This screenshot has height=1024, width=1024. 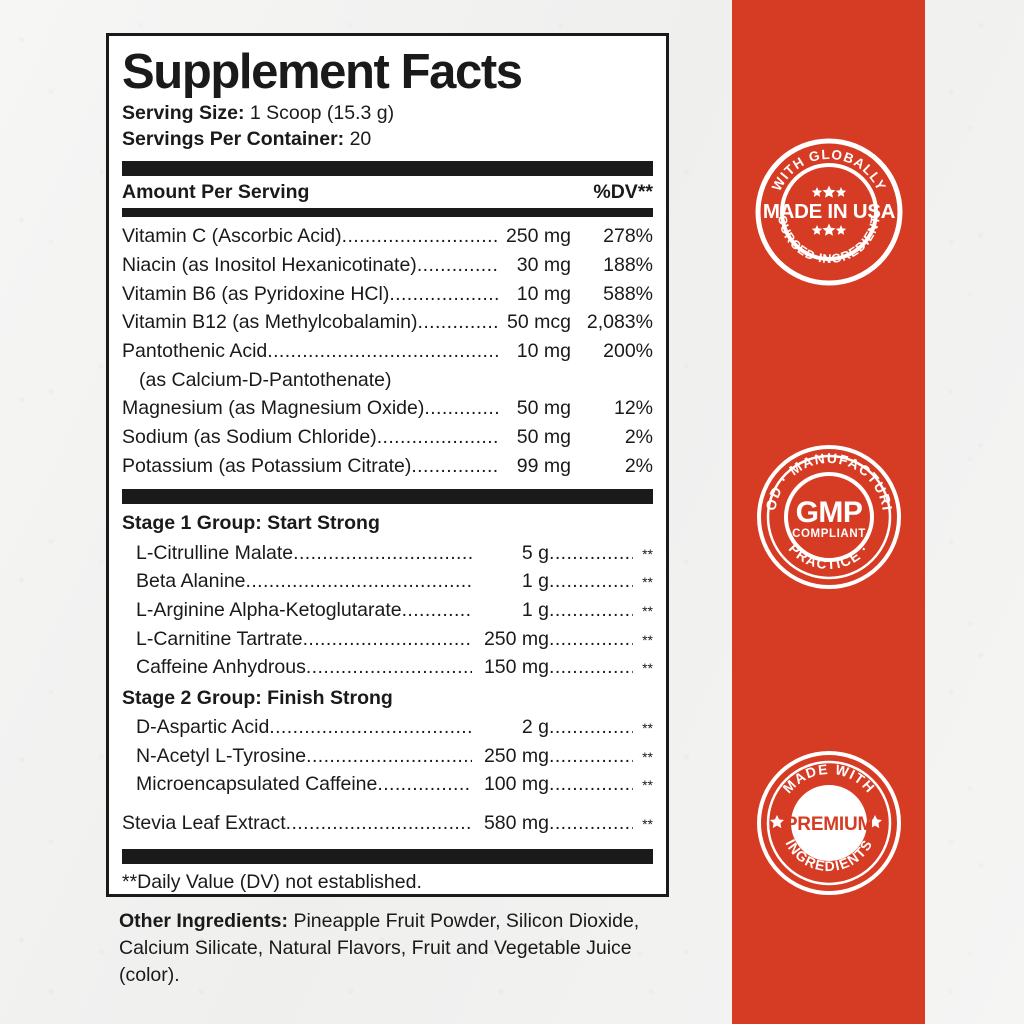 What do you see at coordinates (387, 192) in the screenshot?
I see `amount-per-serving-header-row: Amount Per Serving %DV**` at bounding box center [387, 192].